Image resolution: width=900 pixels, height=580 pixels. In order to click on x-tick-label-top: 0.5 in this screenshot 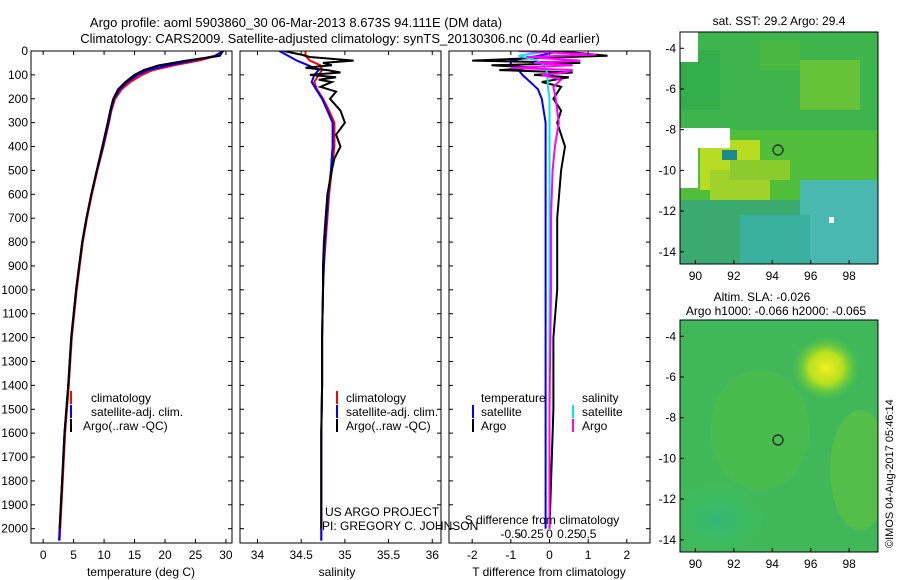, I will do `click(588, 534)`.